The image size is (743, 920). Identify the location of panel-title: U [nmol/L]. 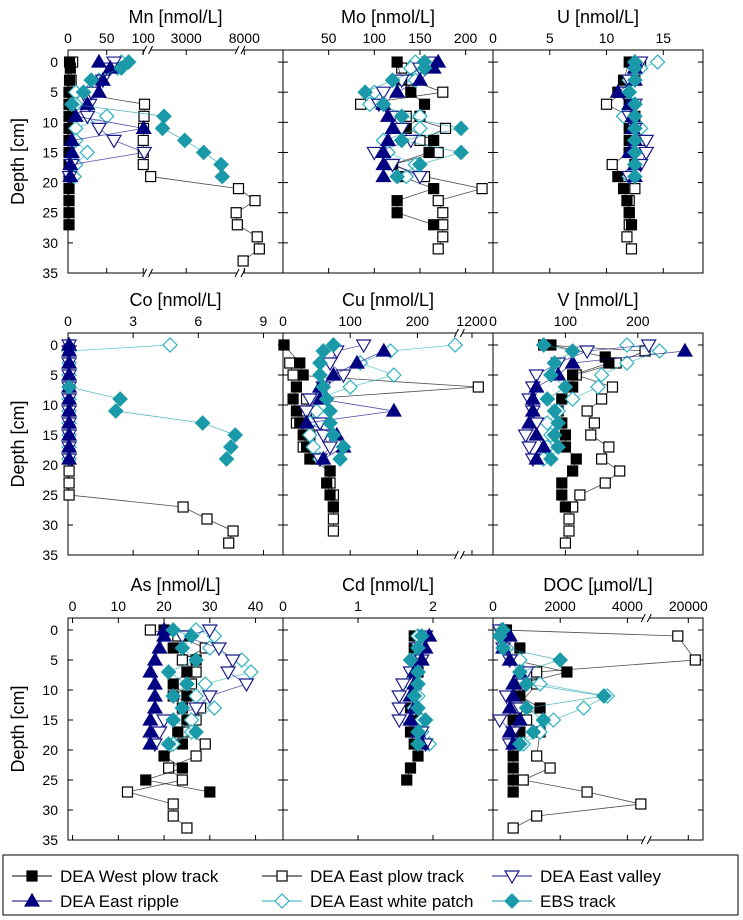
(598, 17).